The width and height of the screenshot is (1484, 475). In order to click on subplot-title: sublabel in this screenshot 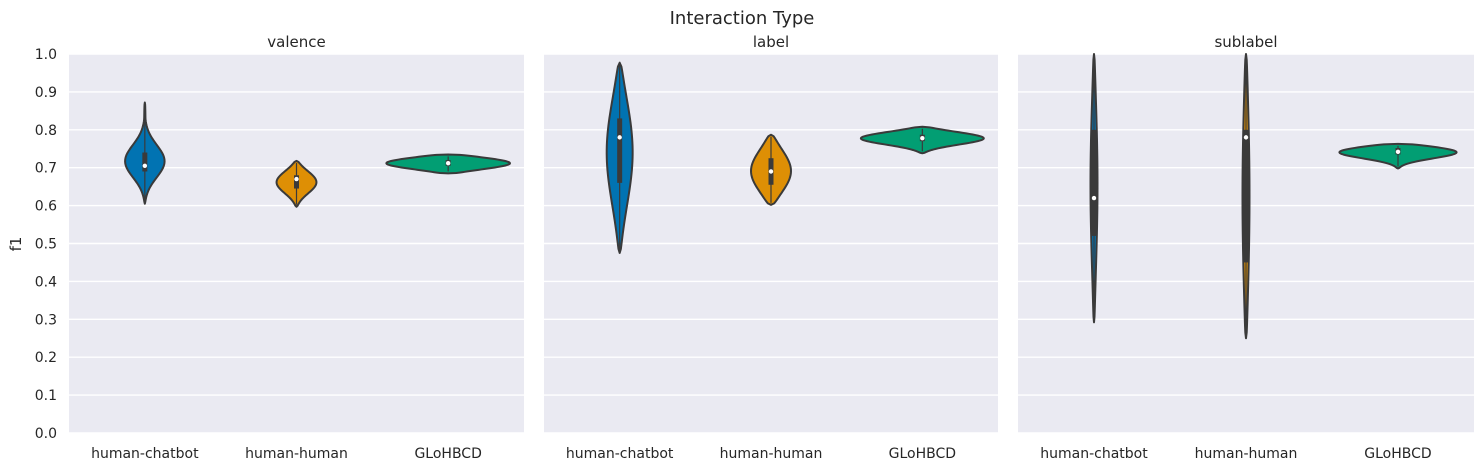, I will do `click(1245, 42)`.